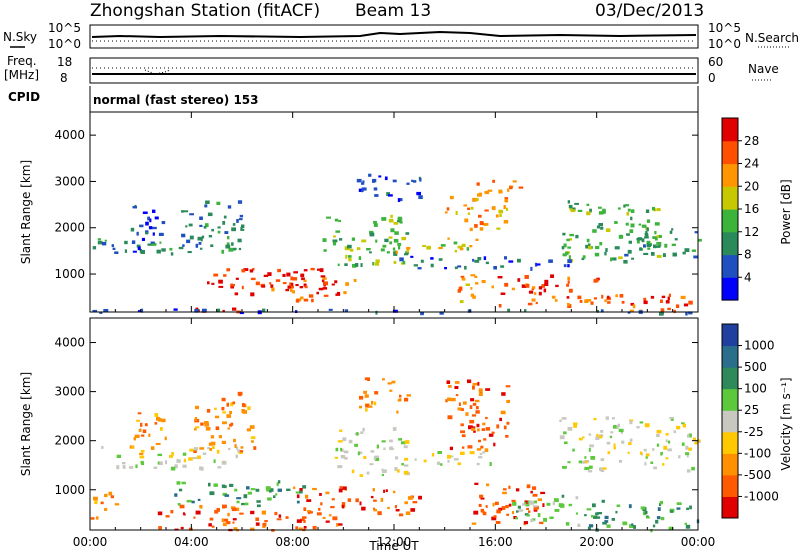  What do you see at coordinates (772, 38) in the screenshot?
I see `nsearch-label: N.Search` at bounding box center [772, 38].